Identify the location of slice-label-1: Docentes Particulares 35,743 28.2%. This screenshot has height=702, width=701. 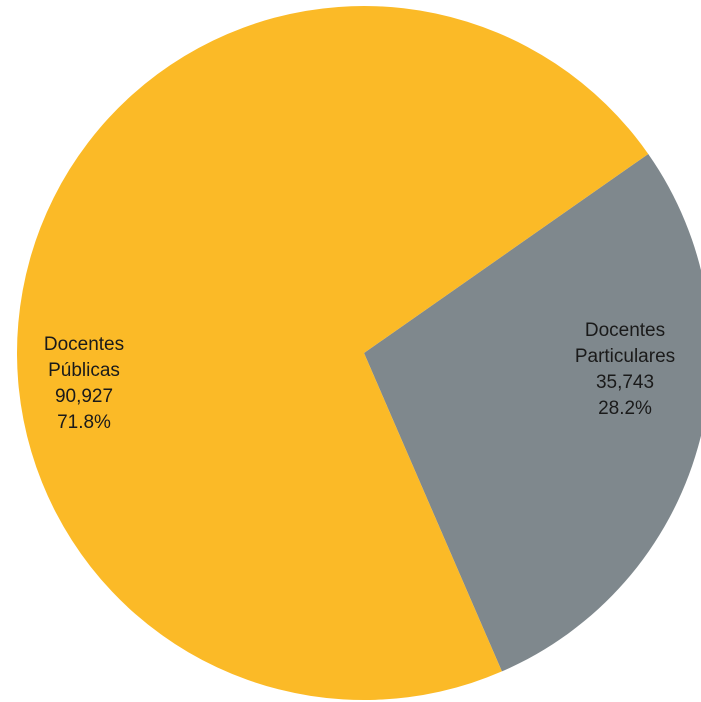
(625, 369).